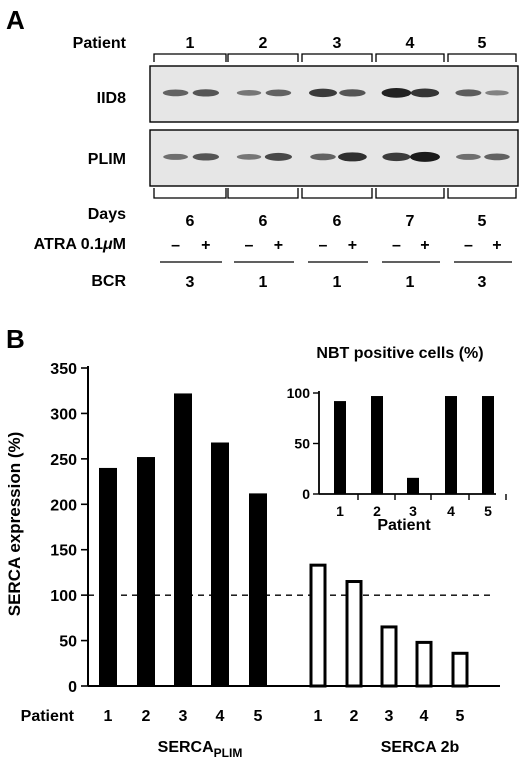 This screenshot has height=762, width=520. What do you see at coordinates (249, 92) in the screenshot?
I see `band-iid8-p2-minus` at bounding box center [249, 92].